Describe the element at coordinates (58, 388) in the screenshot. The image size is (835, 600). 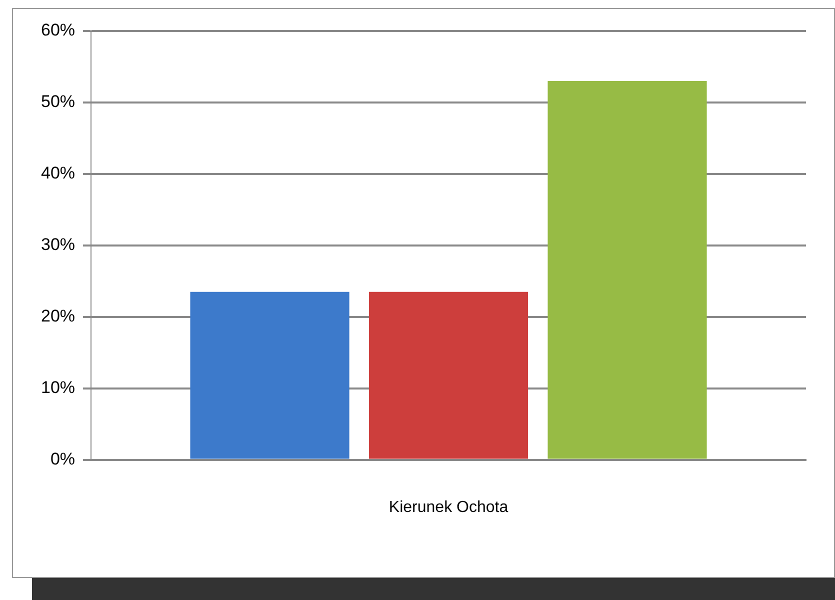
I see `y-tick-label: 10%` at that location.